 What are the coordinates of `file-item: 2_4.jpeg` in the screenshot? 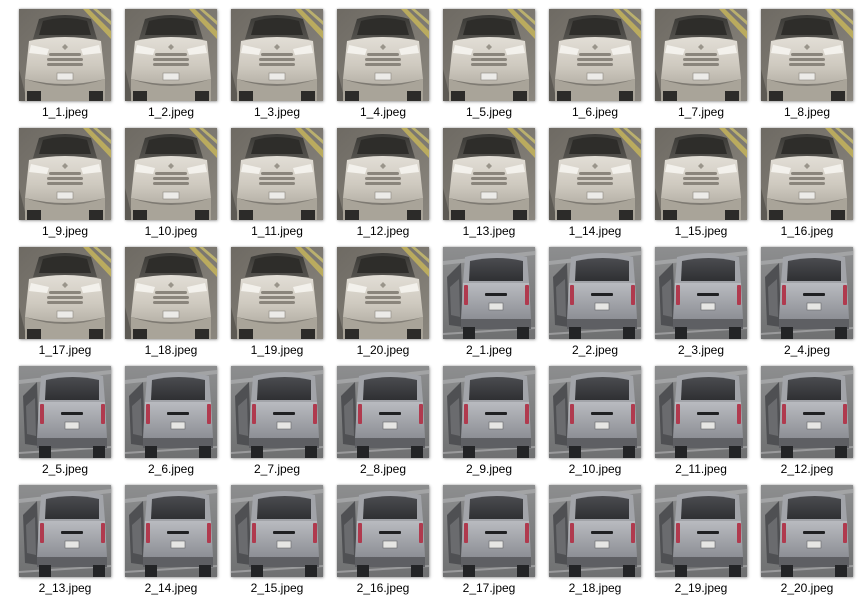 It's located at (807, 305).